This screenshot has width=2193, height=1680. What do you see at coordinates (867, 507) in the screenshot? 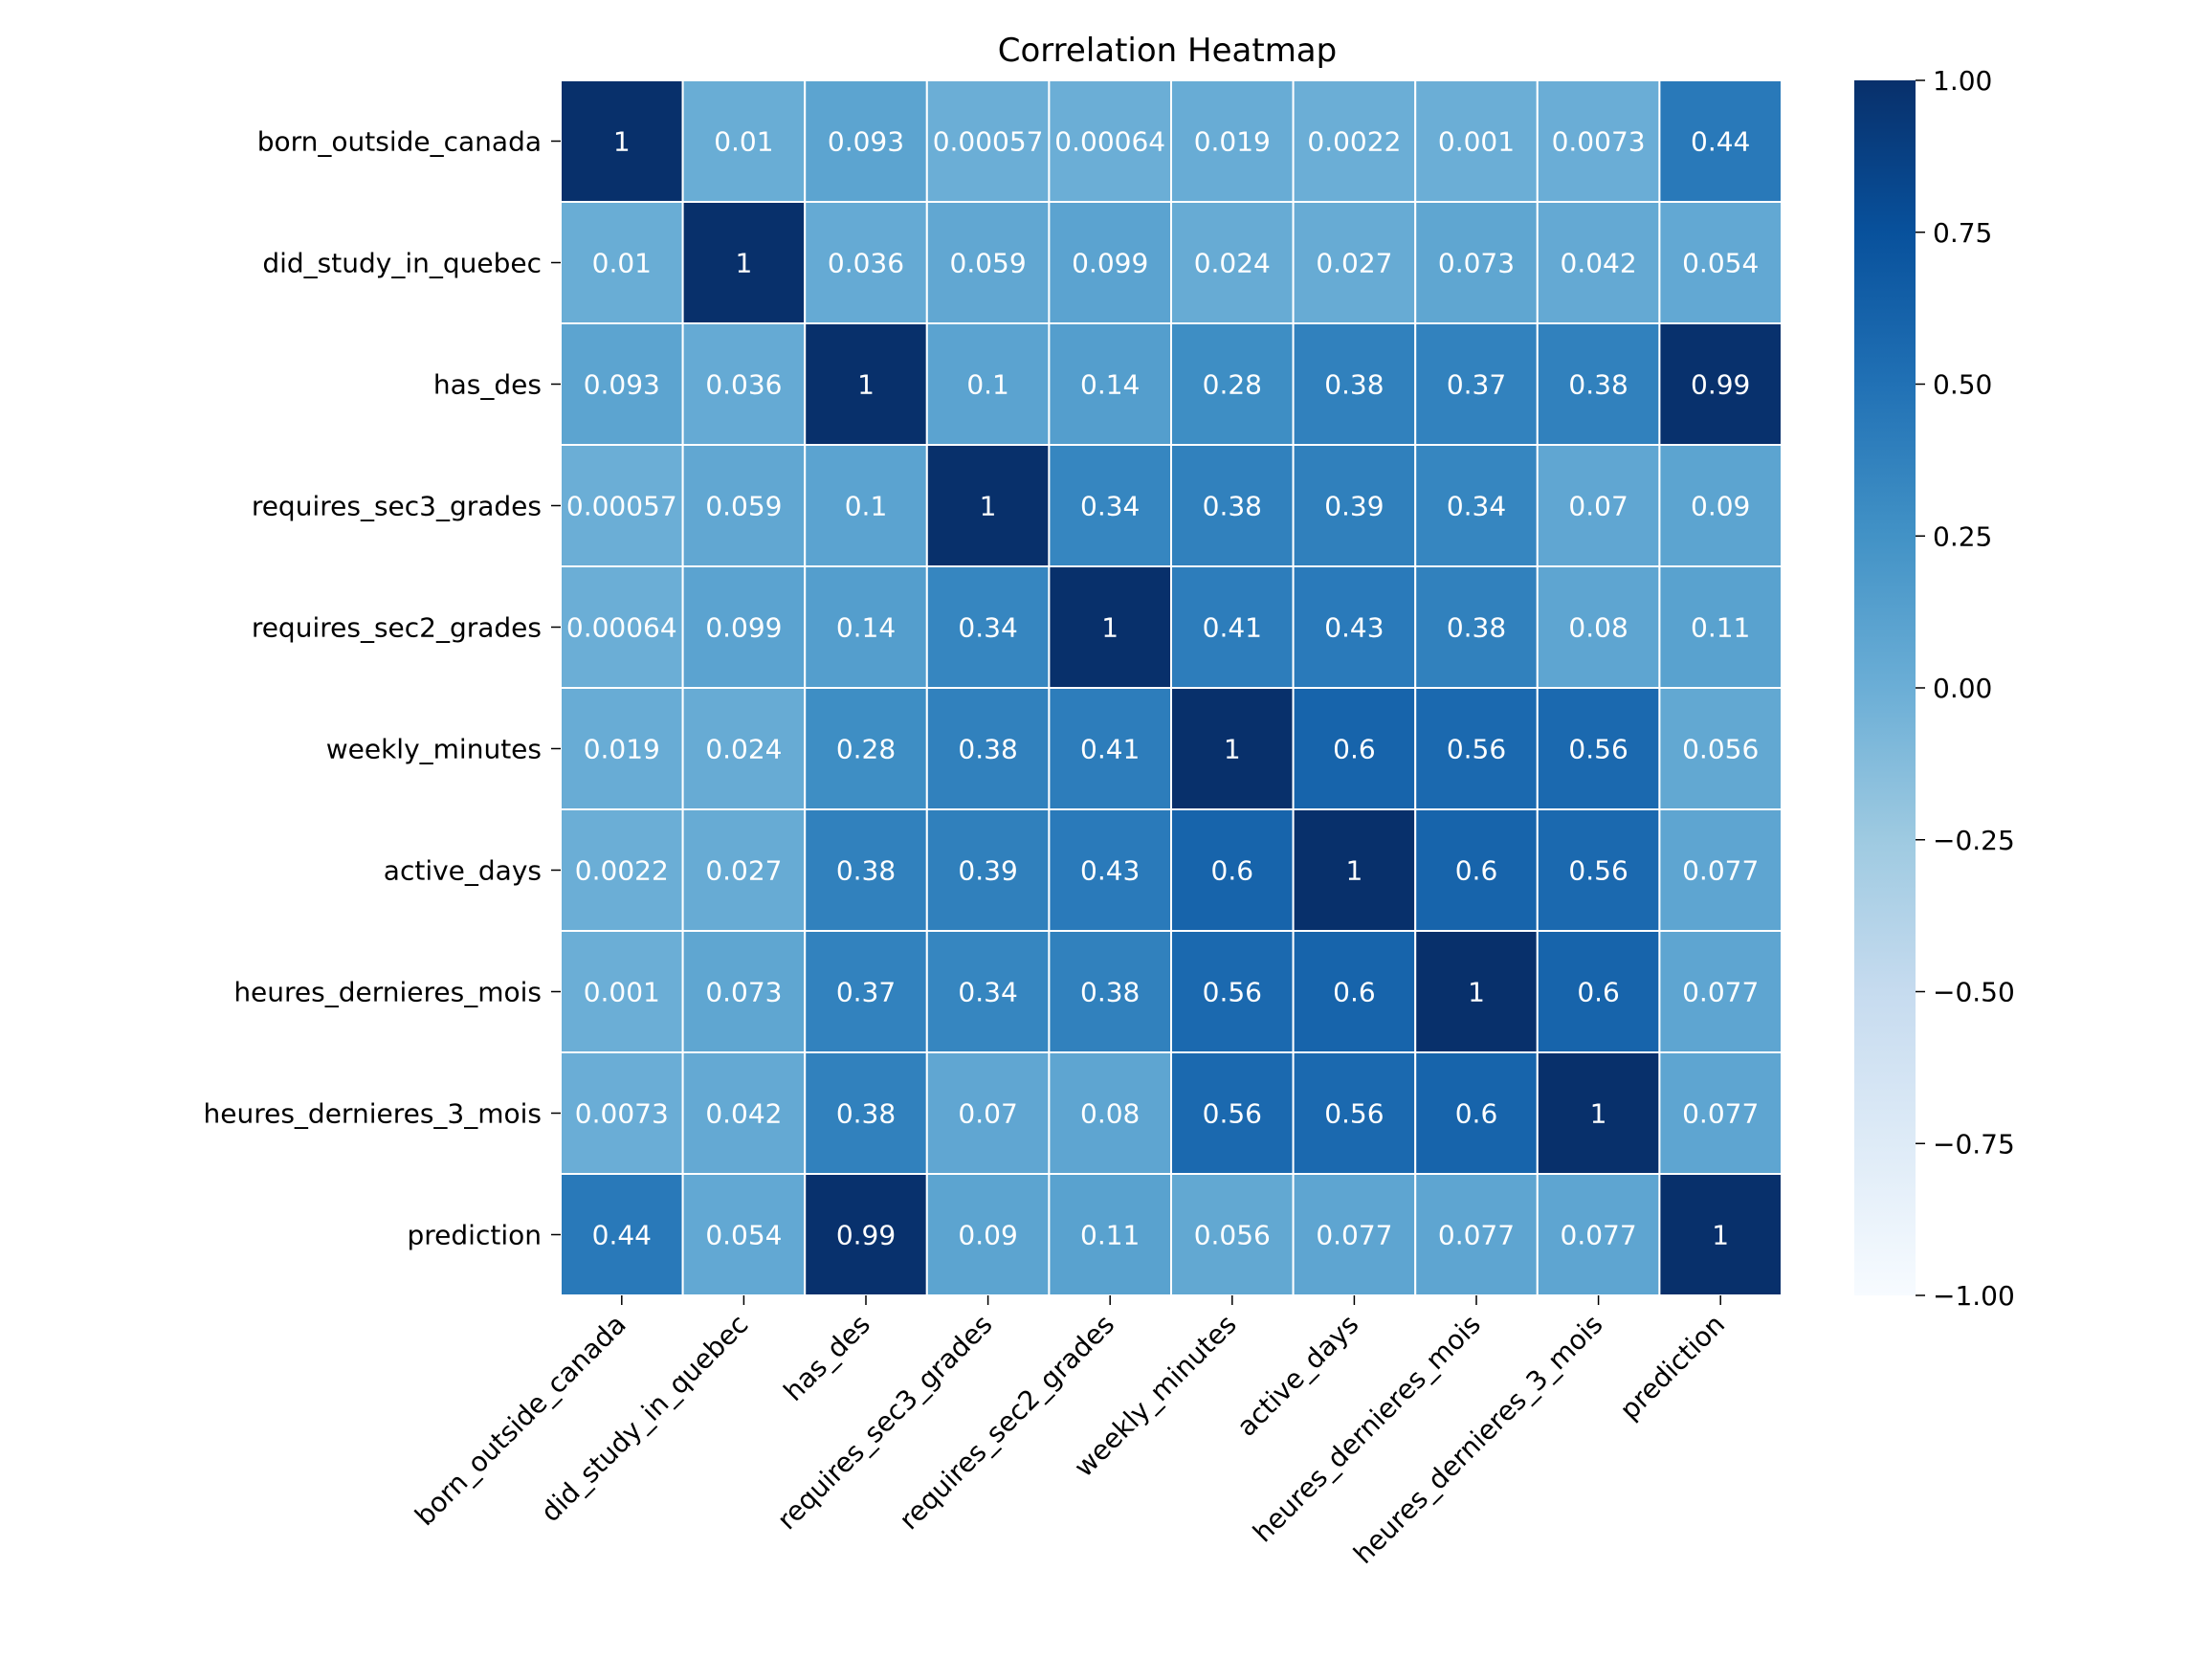
I see `cell-annotation: 0.1` at bounding box center [867, 507].